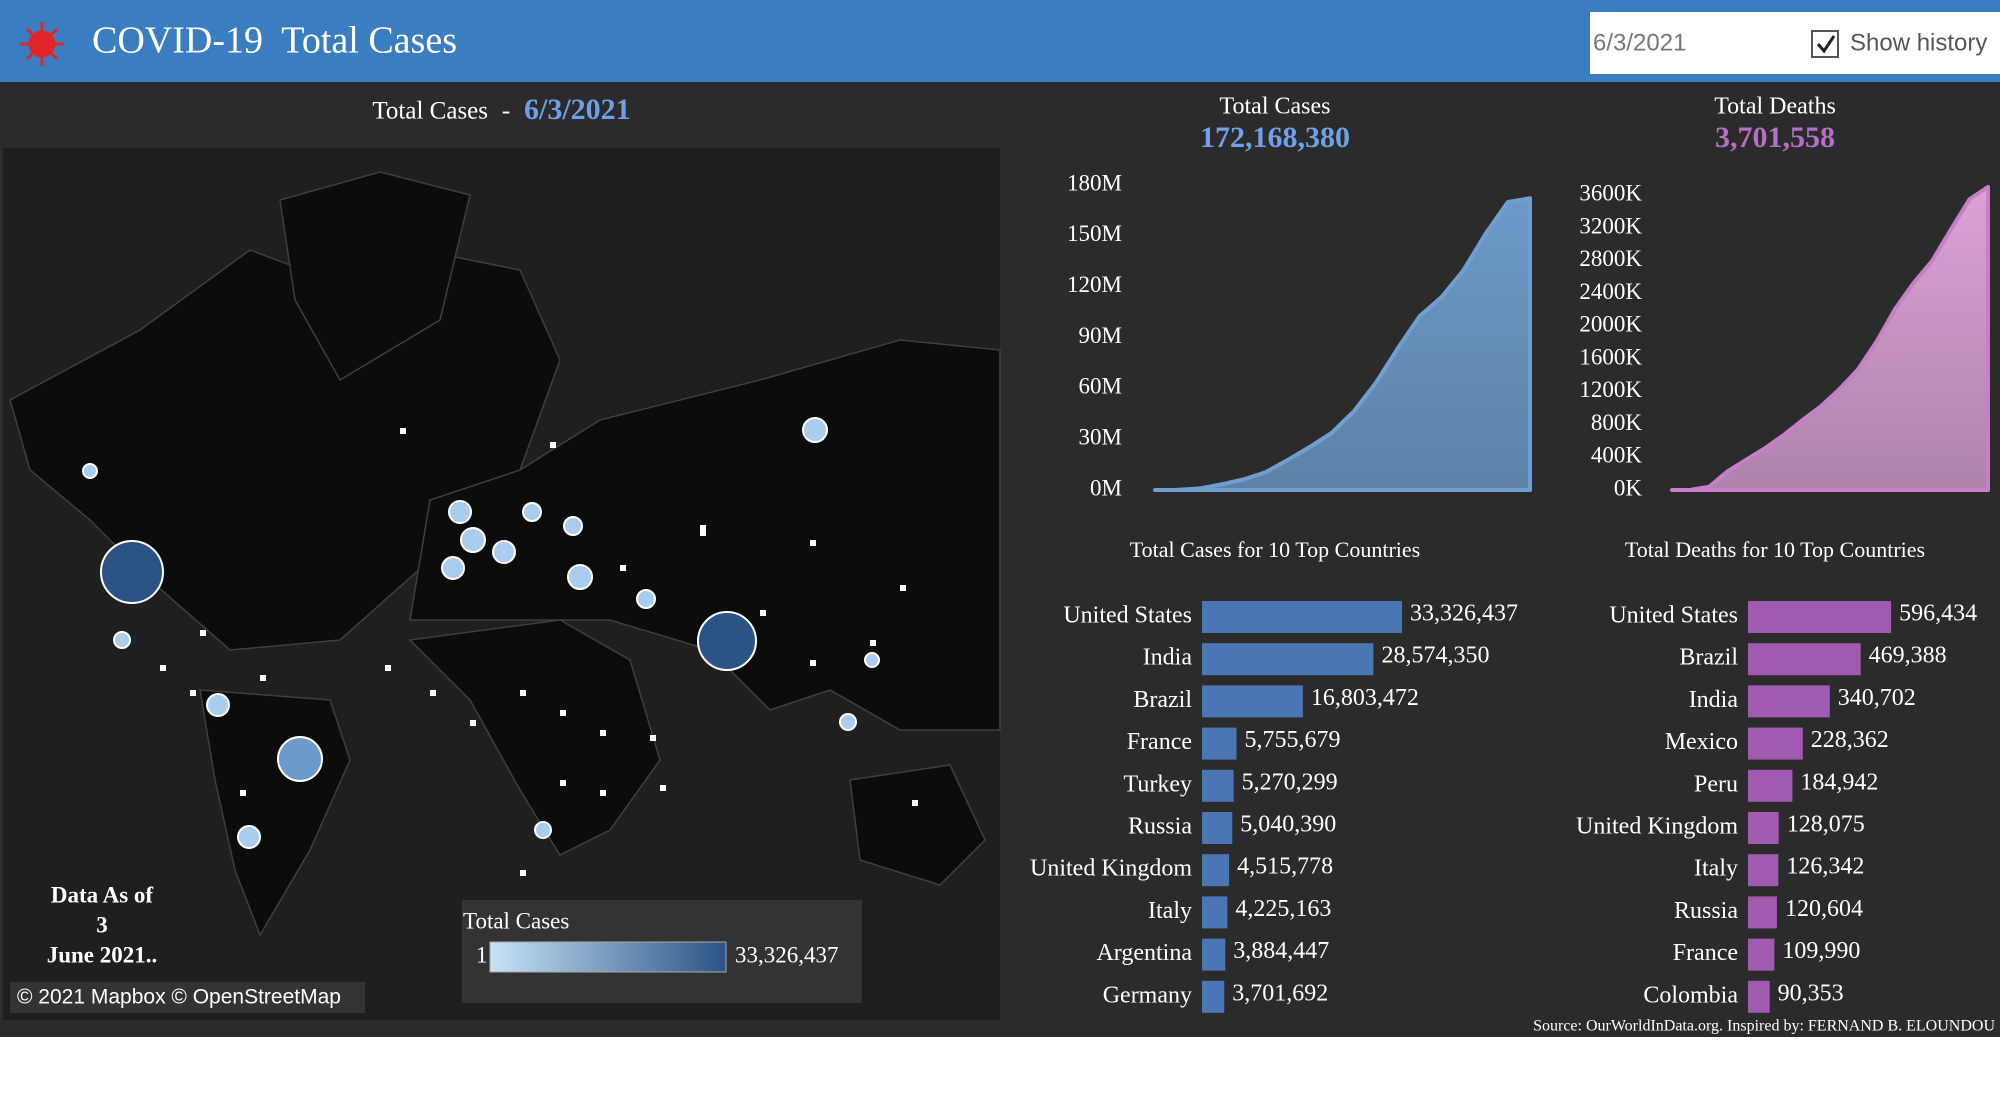 This screenshot has width=2000, height=1100. Describe the element at coordinates (1839, 782) in the screenshot. I see `value-label: 184,942` at that location.